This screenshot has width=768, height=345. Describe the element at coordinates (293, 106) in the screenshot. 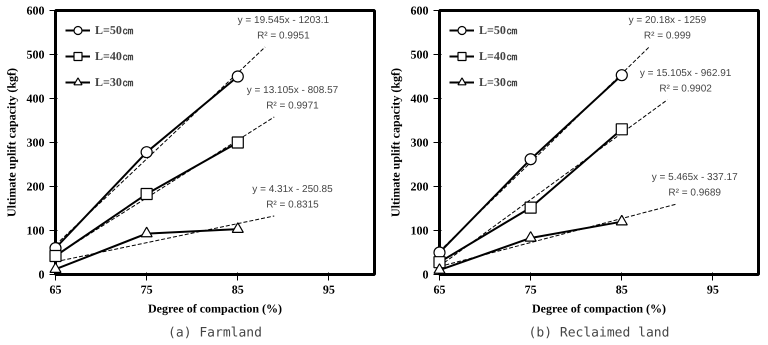

I see `annotation: R² = 0.9971` at that location.